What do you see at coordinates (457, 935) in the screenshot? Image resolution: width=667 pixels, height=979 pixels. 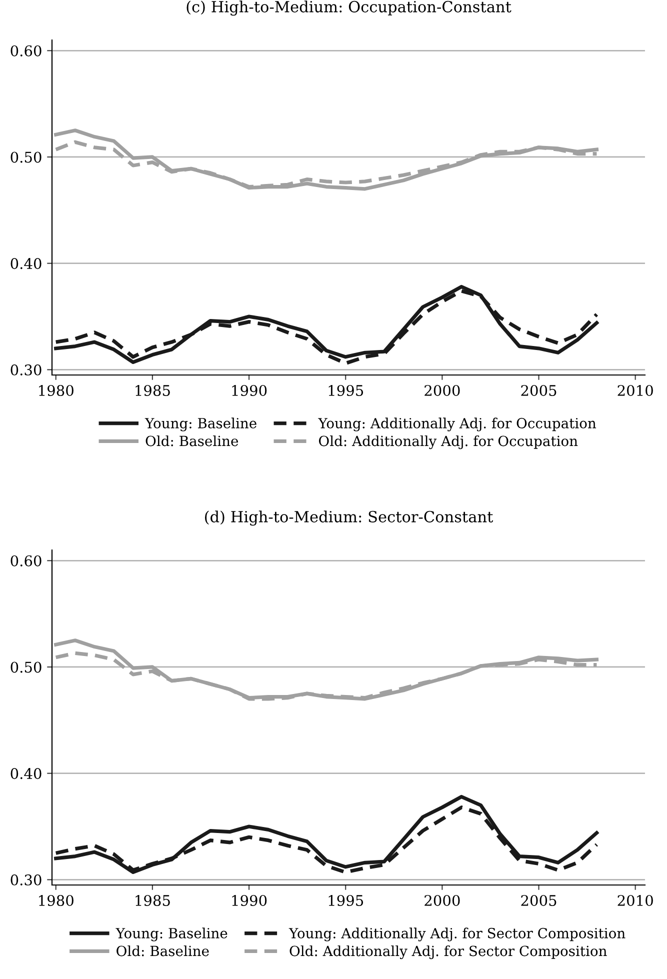 I see `legend-label: Young: Additionally Adj. for Sector Composition` at bounding box center [457, 935].